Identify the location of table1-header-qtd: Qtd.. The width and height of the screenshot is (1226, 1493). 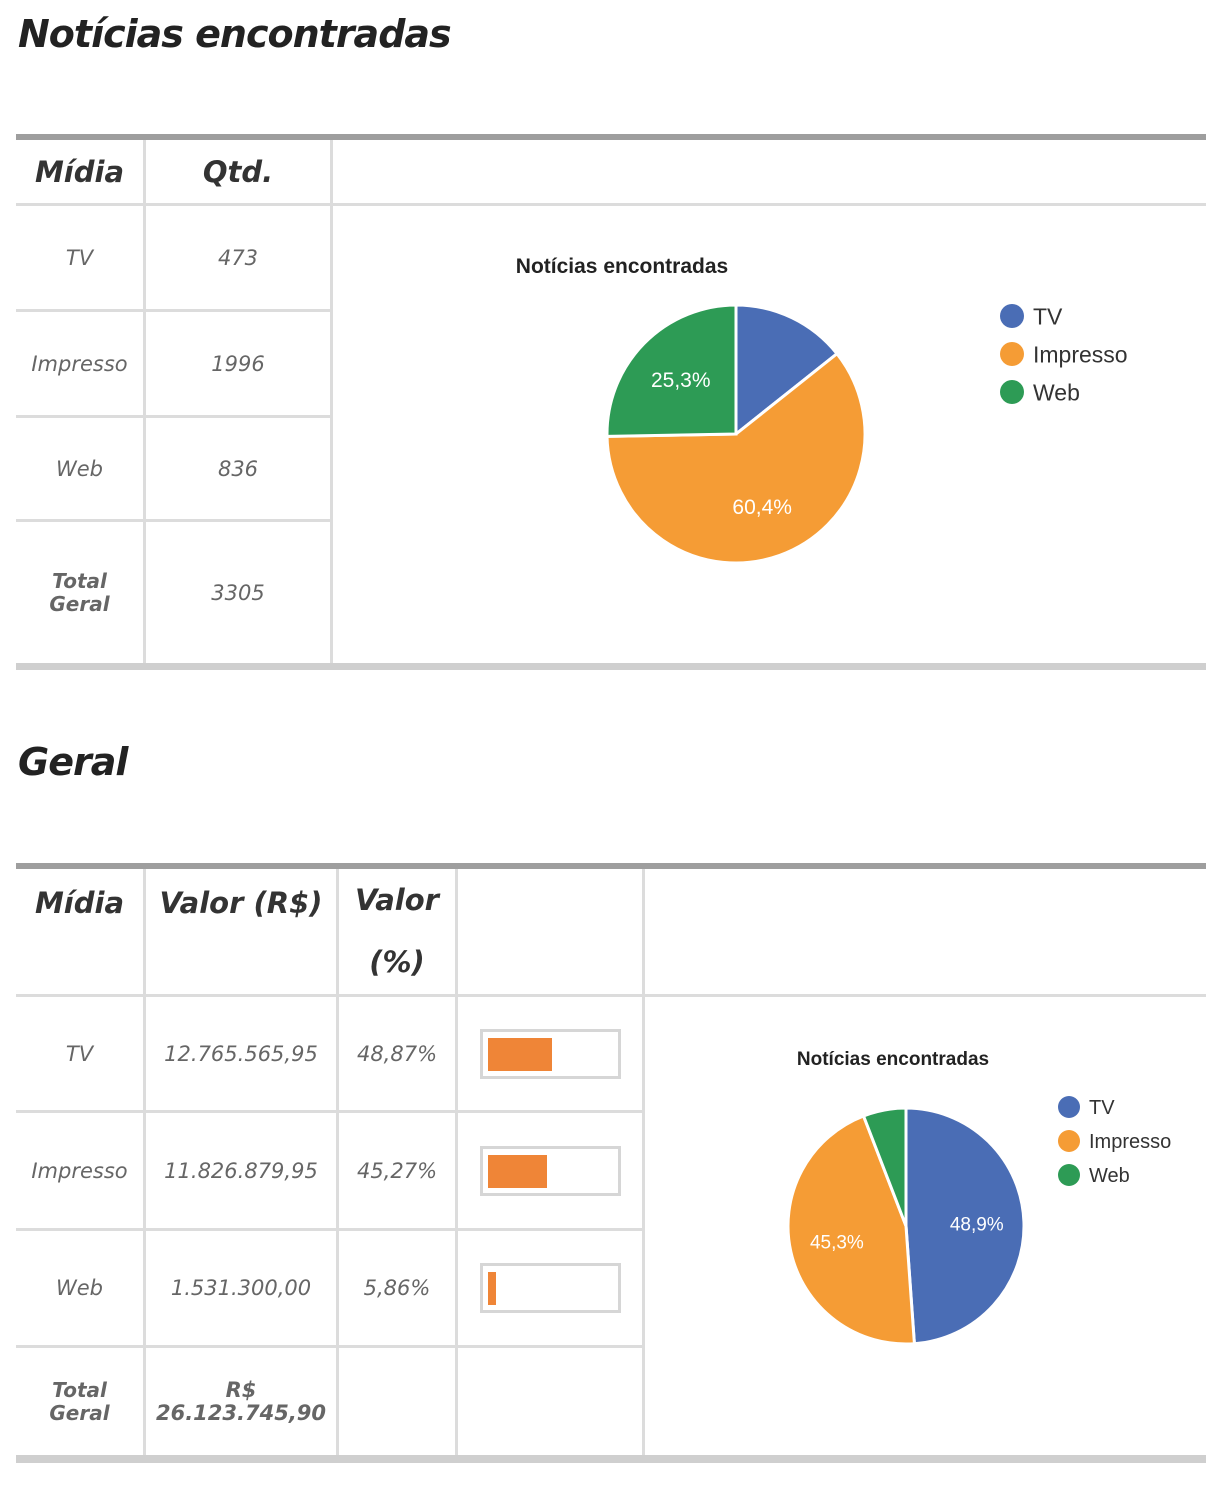
(238, 171).